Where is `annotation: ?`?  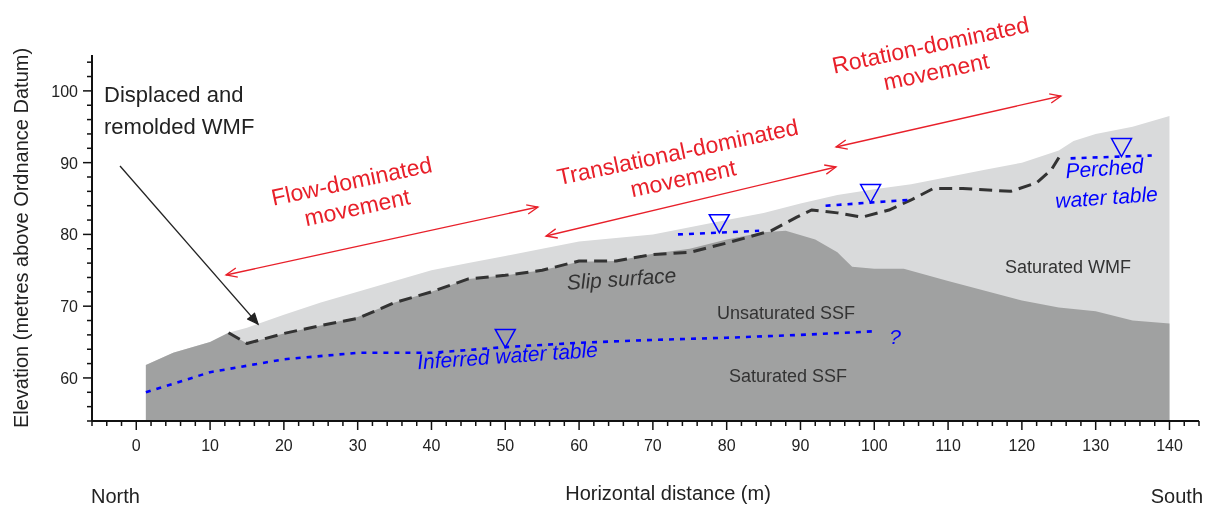 annotation: ? is located at coordinates (895, 336).